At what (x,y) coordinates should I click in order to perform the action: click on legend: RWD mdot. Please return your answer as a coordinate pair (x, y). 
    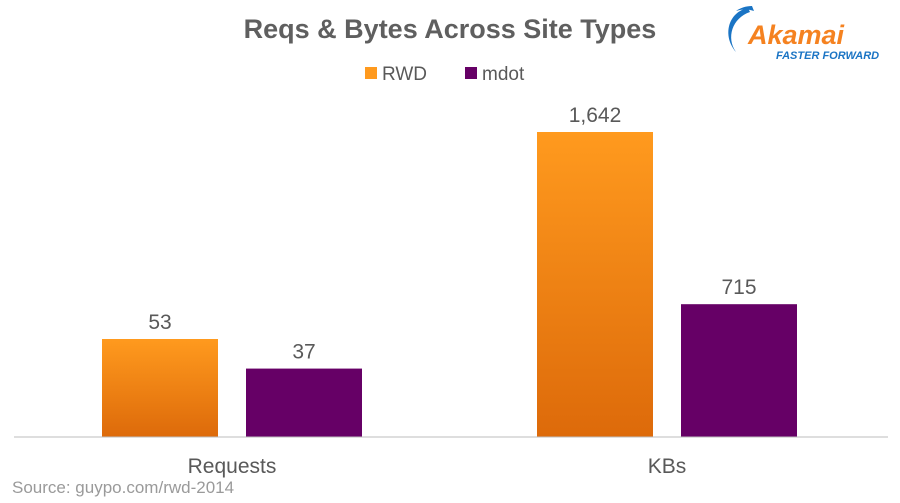
    Looking at the image, I should click on (445, 74).